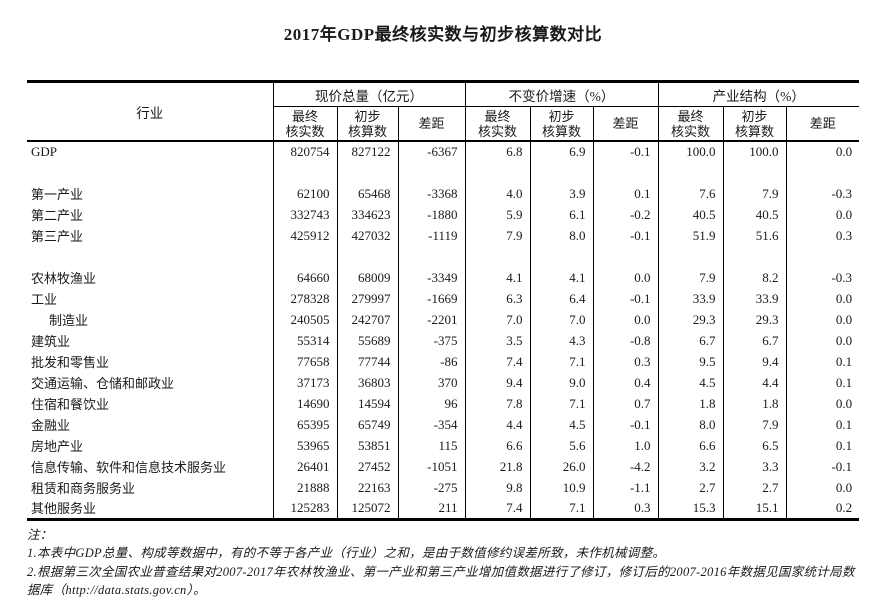 This screenshot has width=886, height=615. Describe the element at coordinates (70, 404) in the screenshot. I see `industry-name-cell: 住宿和餐饮业` at that location.